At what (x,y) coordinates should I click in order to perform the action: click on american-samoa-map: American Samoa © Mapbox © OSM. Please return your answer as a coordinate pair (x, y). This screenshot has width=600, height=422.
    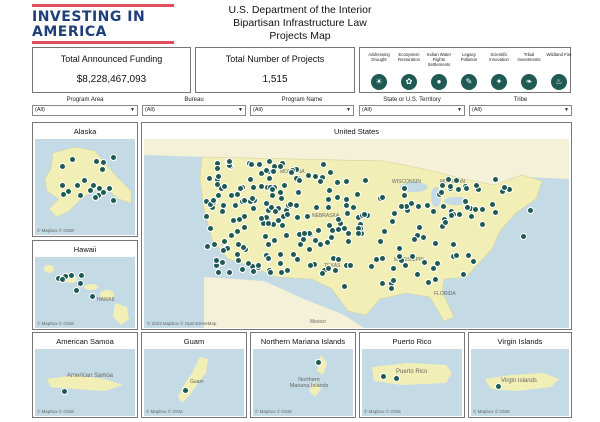
    Looking at the image, I should click on (85, 382).